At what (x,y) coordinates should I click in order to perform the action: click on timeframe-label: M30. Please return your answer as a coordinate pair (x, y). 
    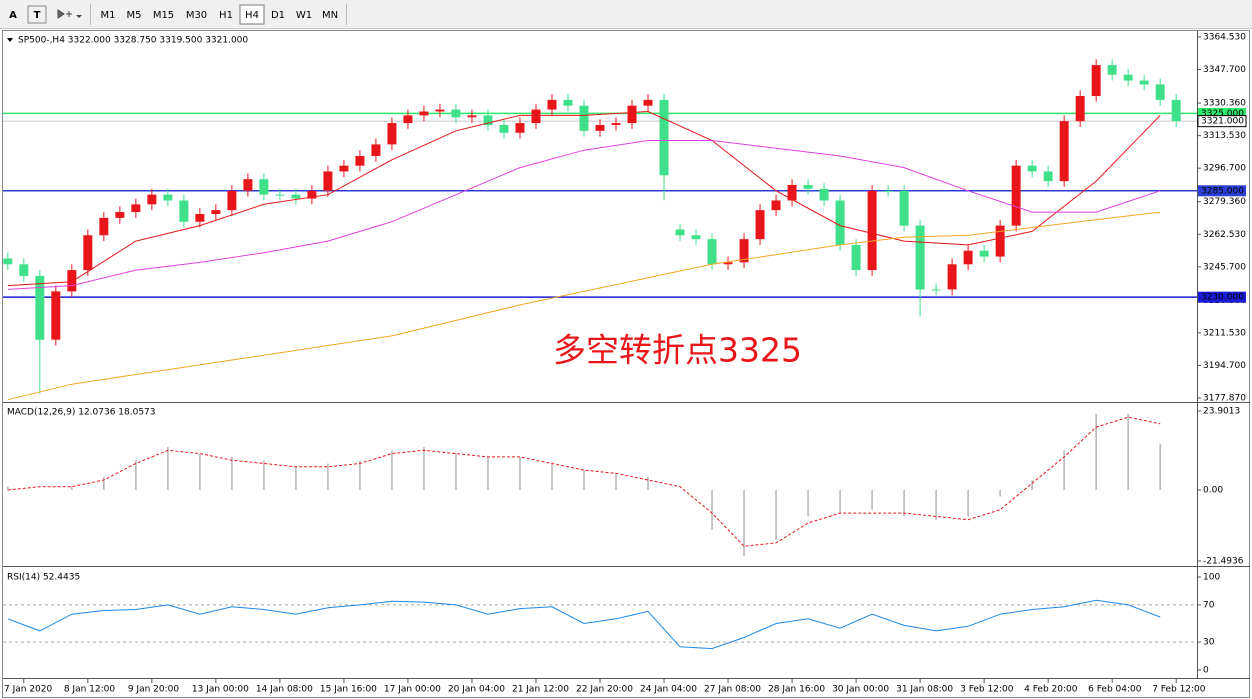
    Looking at the image, I should click on (196, 15).